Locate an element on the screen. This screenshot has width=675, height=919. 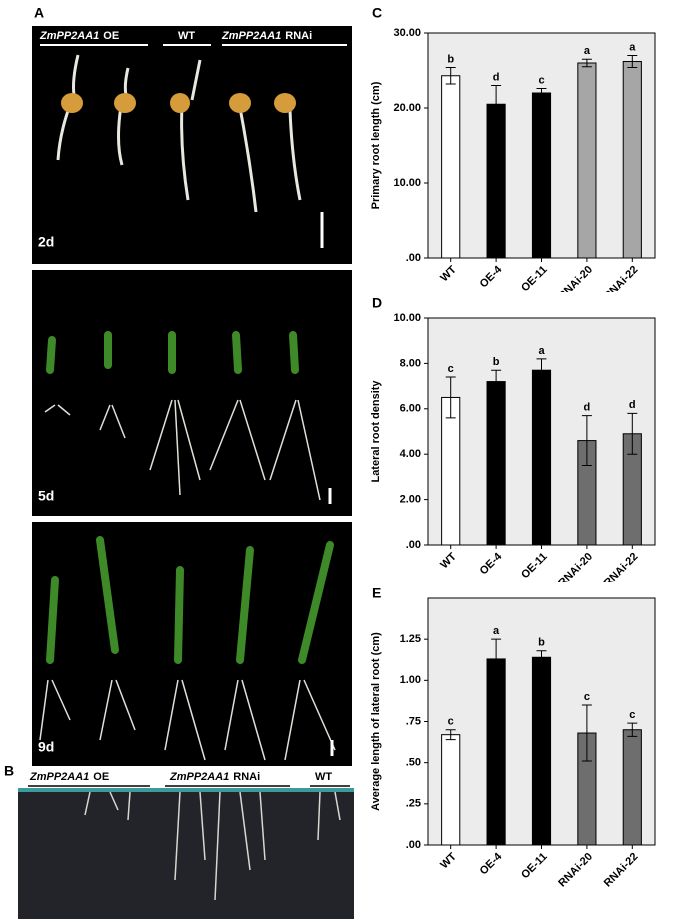
panel-letter: A is located at coordinates (39, 13).